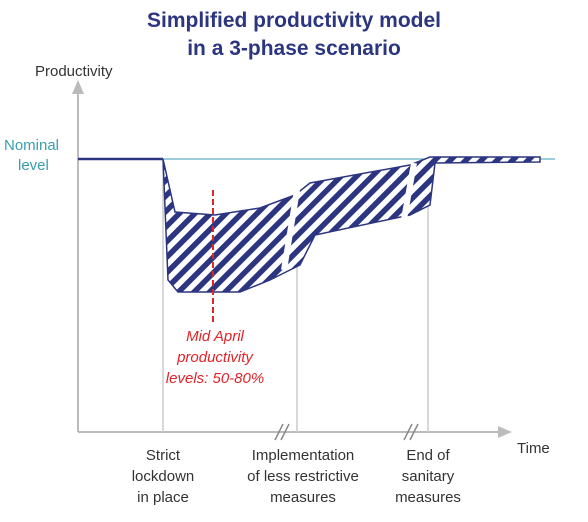 This screenshot has height=522, width=588. Describe the element at coordinates (428, 476) in the screenshot. I see `phase-label: sanitary` at that location.